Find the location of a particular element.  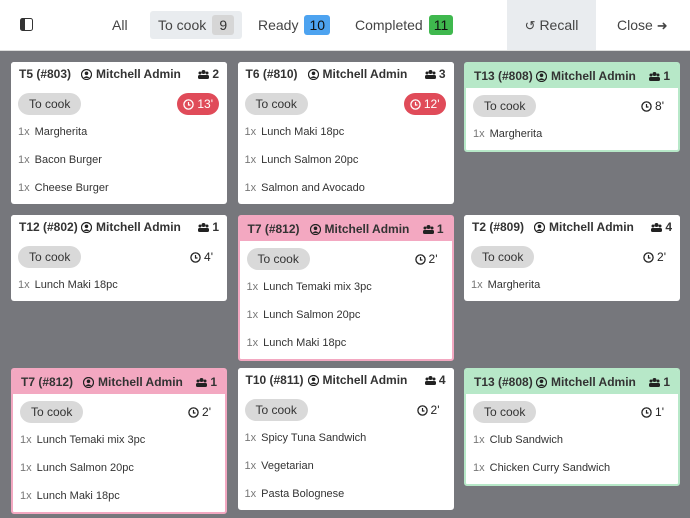

order-item: 1x Chicken Curry Sandwich is located at coordinates (572, 468).